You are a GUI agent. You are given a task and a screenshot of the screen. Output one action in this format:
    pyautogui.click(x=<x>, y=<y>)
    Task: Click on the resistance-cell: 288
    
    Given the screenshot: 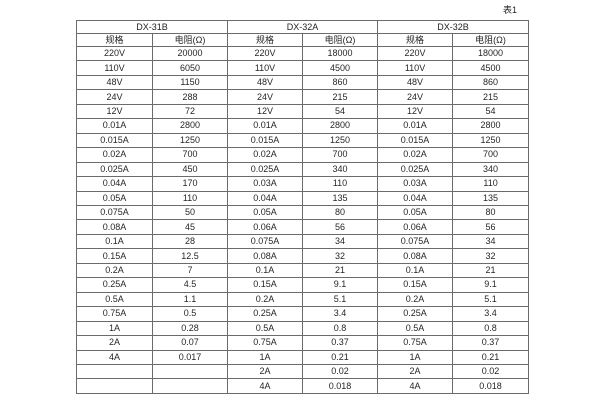 What is the action you would take?
    pyautogui.click(x=190, y=97)
    